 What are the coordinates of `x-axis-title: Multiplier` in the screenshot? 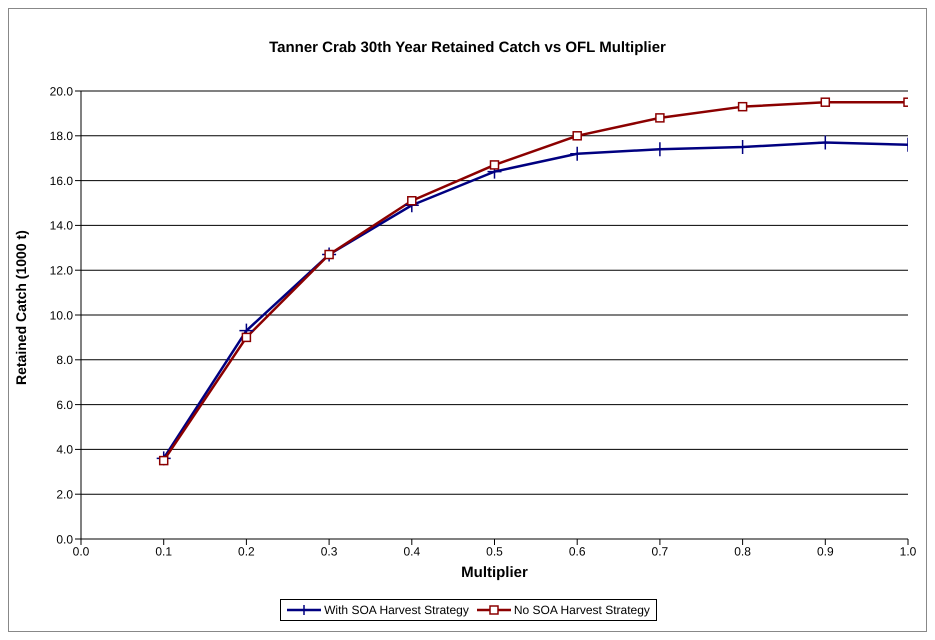 It's located at (494, 572).